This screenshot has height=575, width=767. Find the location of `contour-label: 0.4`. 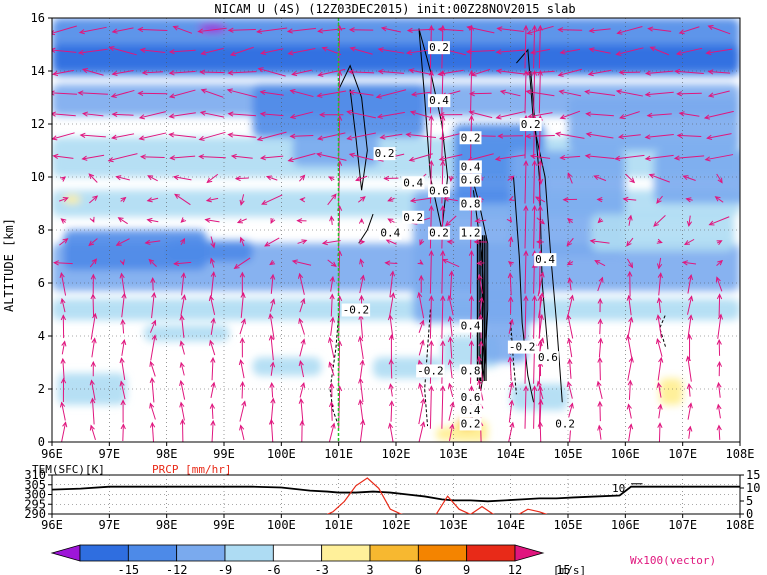

contour-label: 0.4 is located at coordinates (413, 182).